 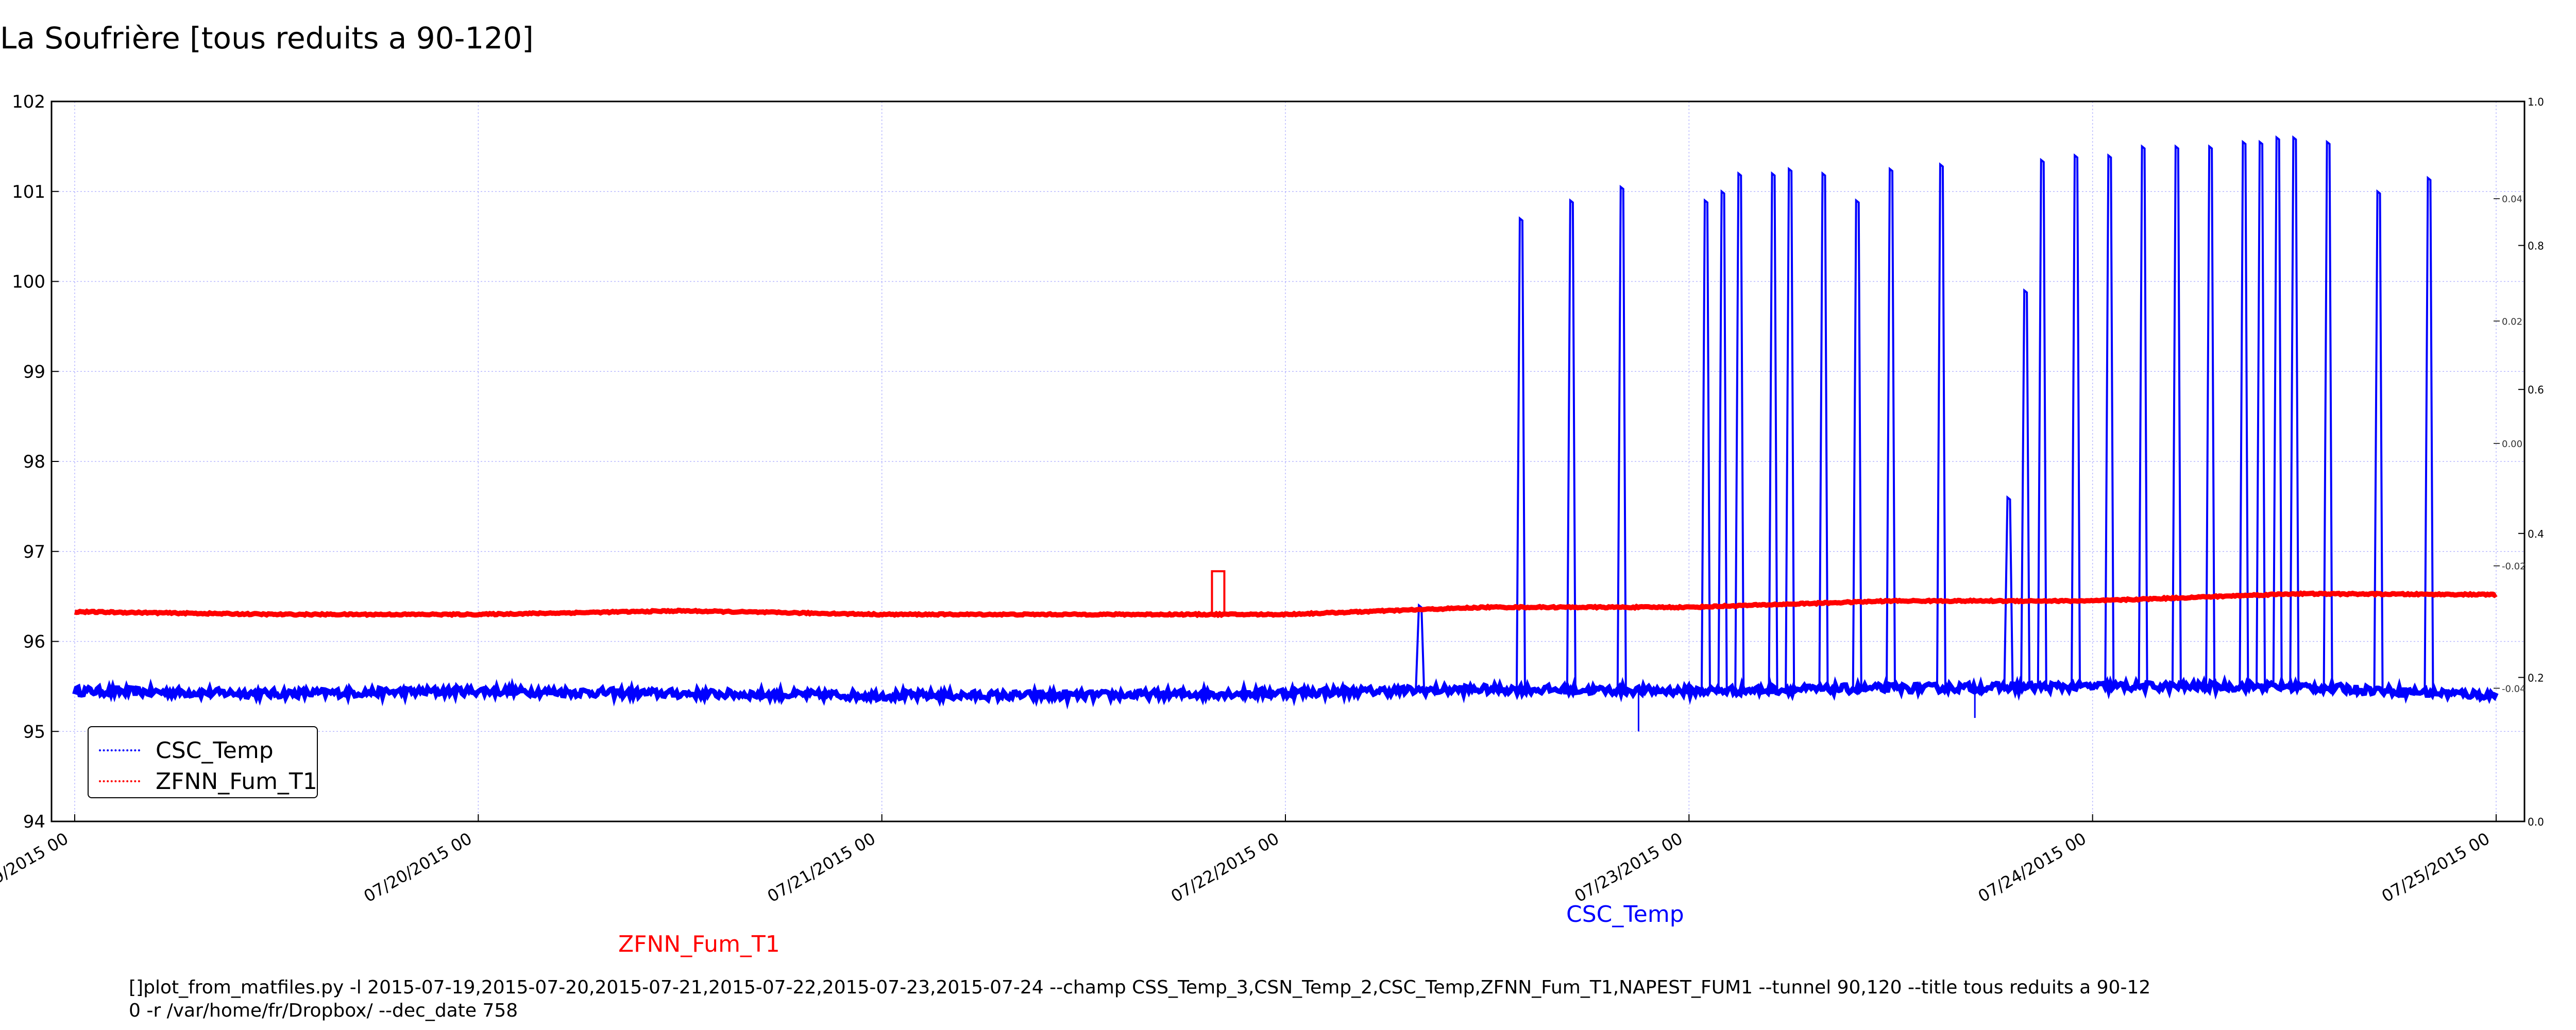 I want to click on legend-item-zfnn: ZFNN_Fum_T1, so click(x=208, y=781).